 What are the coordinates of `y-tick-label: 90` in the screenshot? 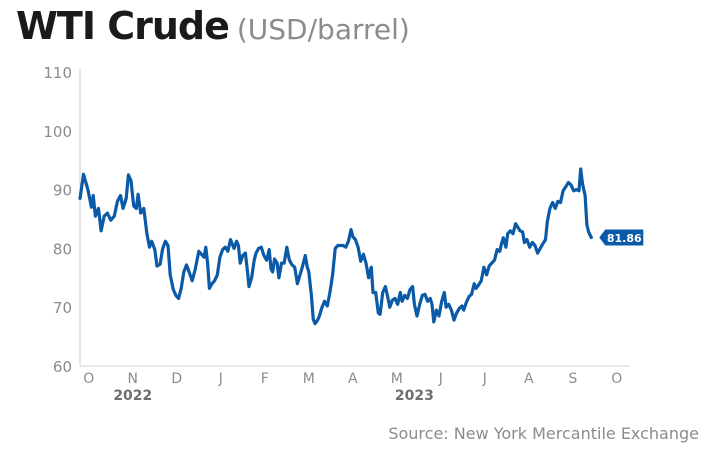 It's located at (62, 191).